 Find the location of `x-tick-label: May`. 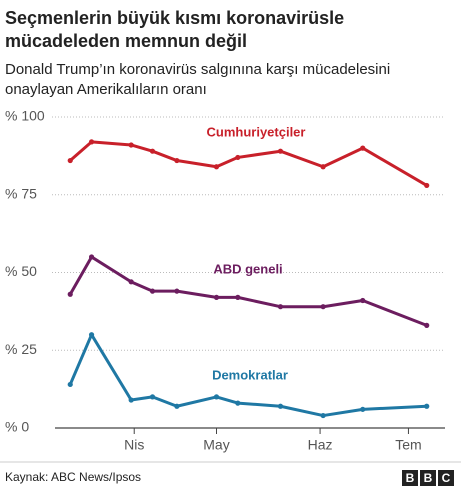

x-tick-label: May is located at coordinates (216, 445).